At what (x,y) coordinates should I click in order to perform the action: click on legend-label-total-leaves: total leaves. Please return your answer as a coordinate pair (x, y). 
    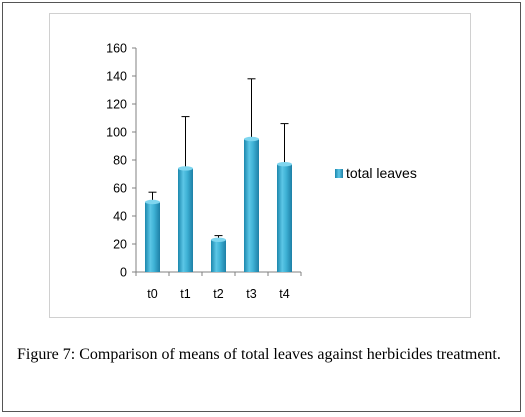
    Looking at the image, I should click on (381, 173).